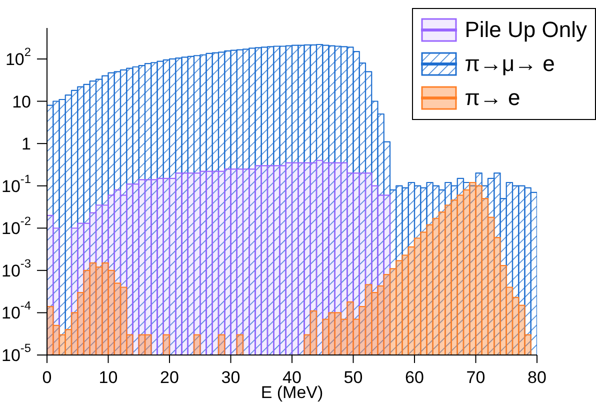 This screenshot has width=596, height=402. What do you see at coordinates (17, 184) in the screenshot?
I see `y-tick-label: 10$^{-1}$` at bounding box center [17, 184].